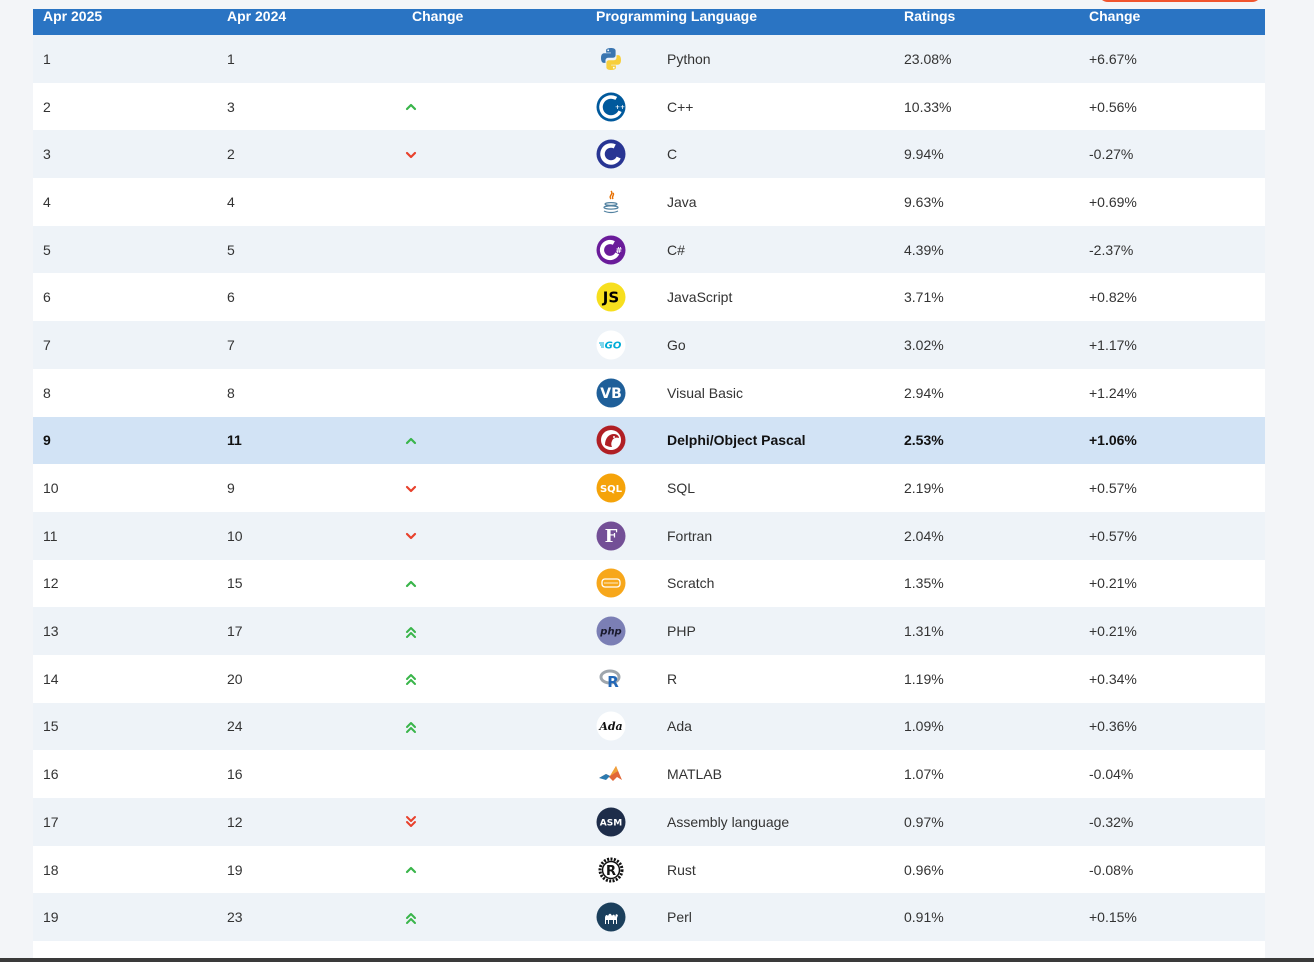  What do you see at coordinates (649, 440) in the screenshot?
I see `table-row: 9 11 Delphi/Object Pascal 2.53% +1.06%` at bounding box center [649, 440].